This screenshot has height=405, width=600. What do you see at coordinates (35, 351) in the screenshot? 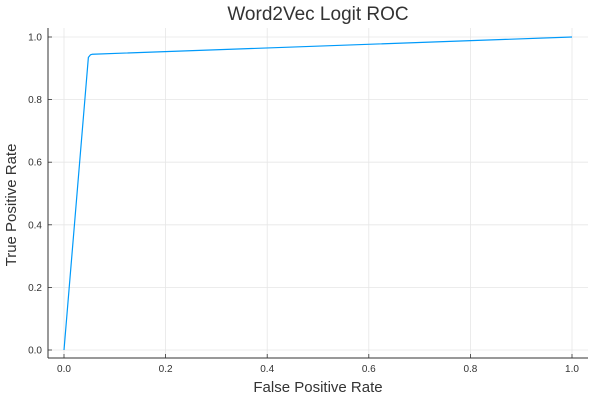
I see `y-tick-label: 0.0` at bounding box center [35, 351].